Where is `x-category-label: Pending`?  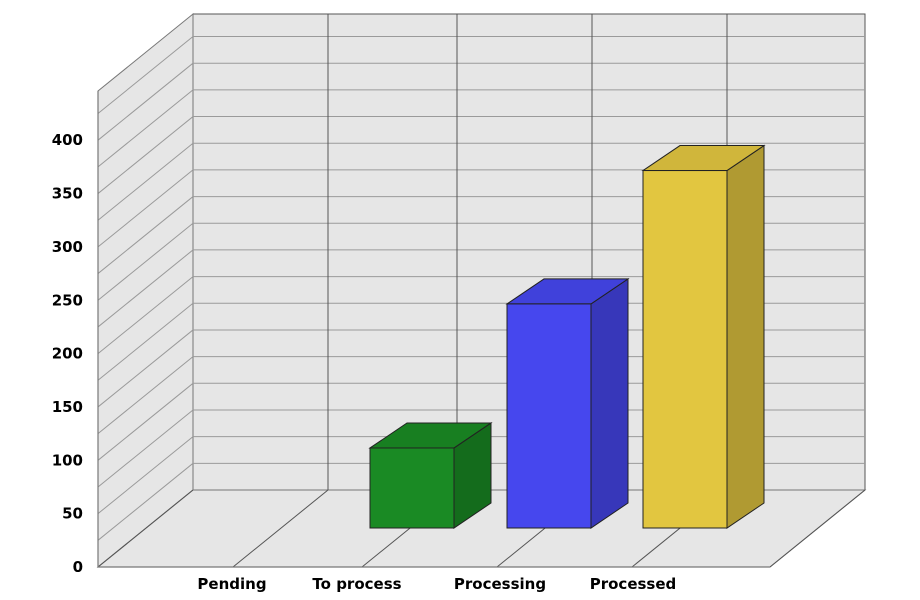 x-category-label: Pending is located at coordinates (231, 584).